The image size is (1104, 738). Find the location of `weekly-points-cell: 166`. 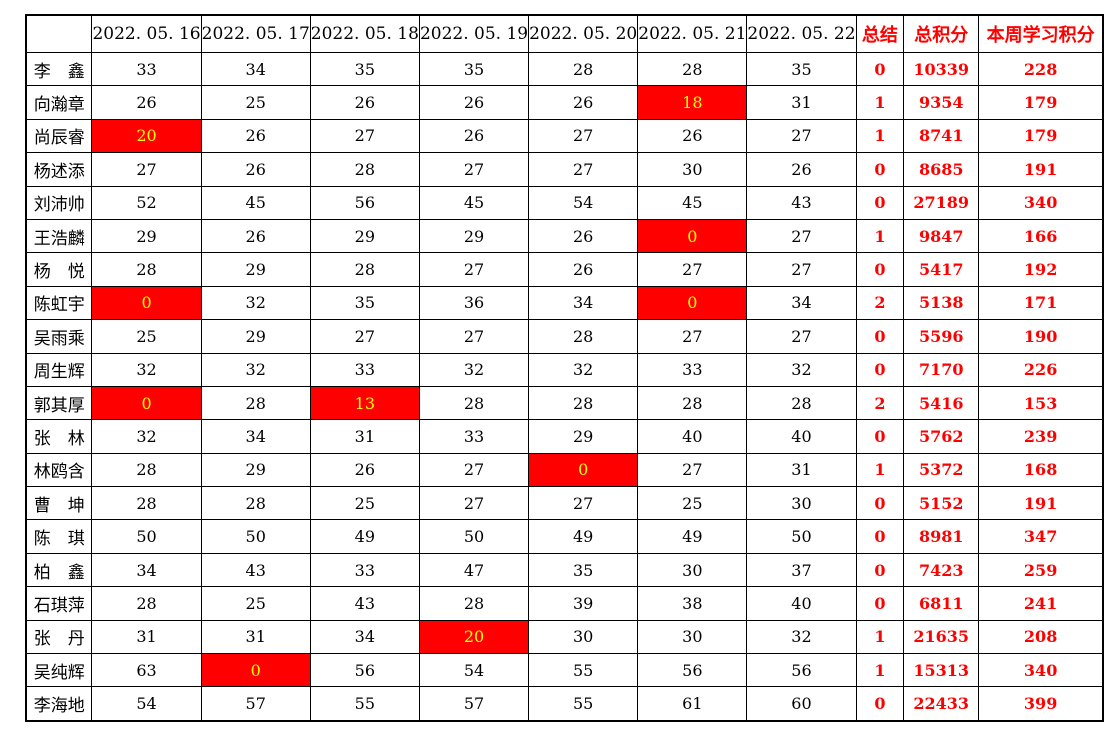

weekly-points-cell: 166 is located at coordinates (1041, 236).